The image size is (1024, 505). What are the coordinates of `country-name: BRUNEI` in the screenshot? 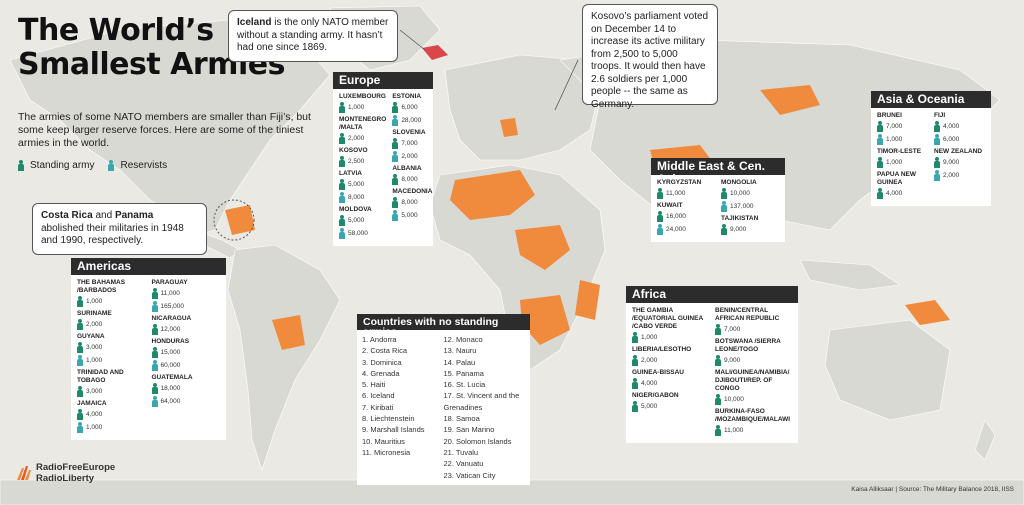 It's located at (889, 115).